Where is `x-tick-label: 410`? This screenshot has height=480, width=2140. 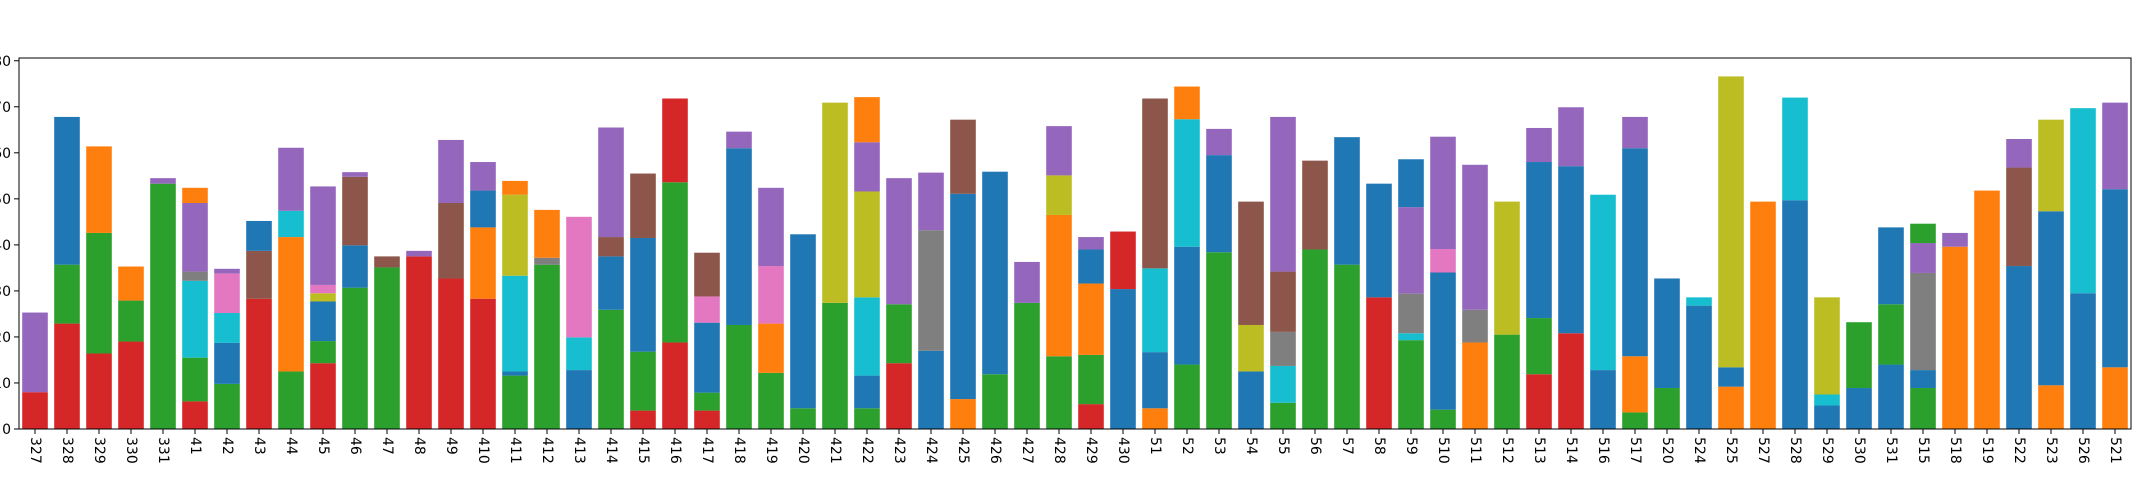
x-tick-label: 410 is located at coordinates (483, 450).